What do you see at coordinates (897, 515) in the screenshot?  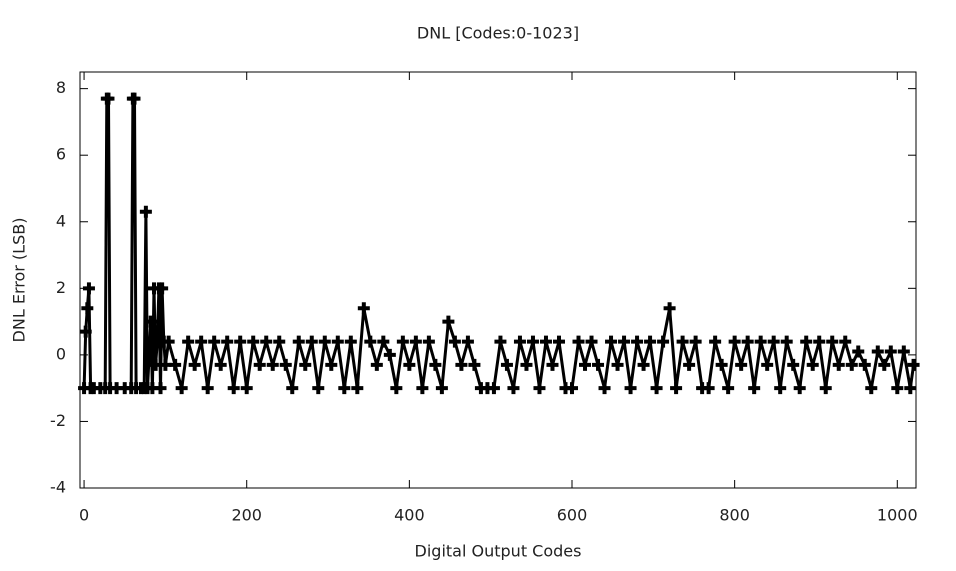 I see `x-tick-label: 1000` at bounding box center [897, 515].